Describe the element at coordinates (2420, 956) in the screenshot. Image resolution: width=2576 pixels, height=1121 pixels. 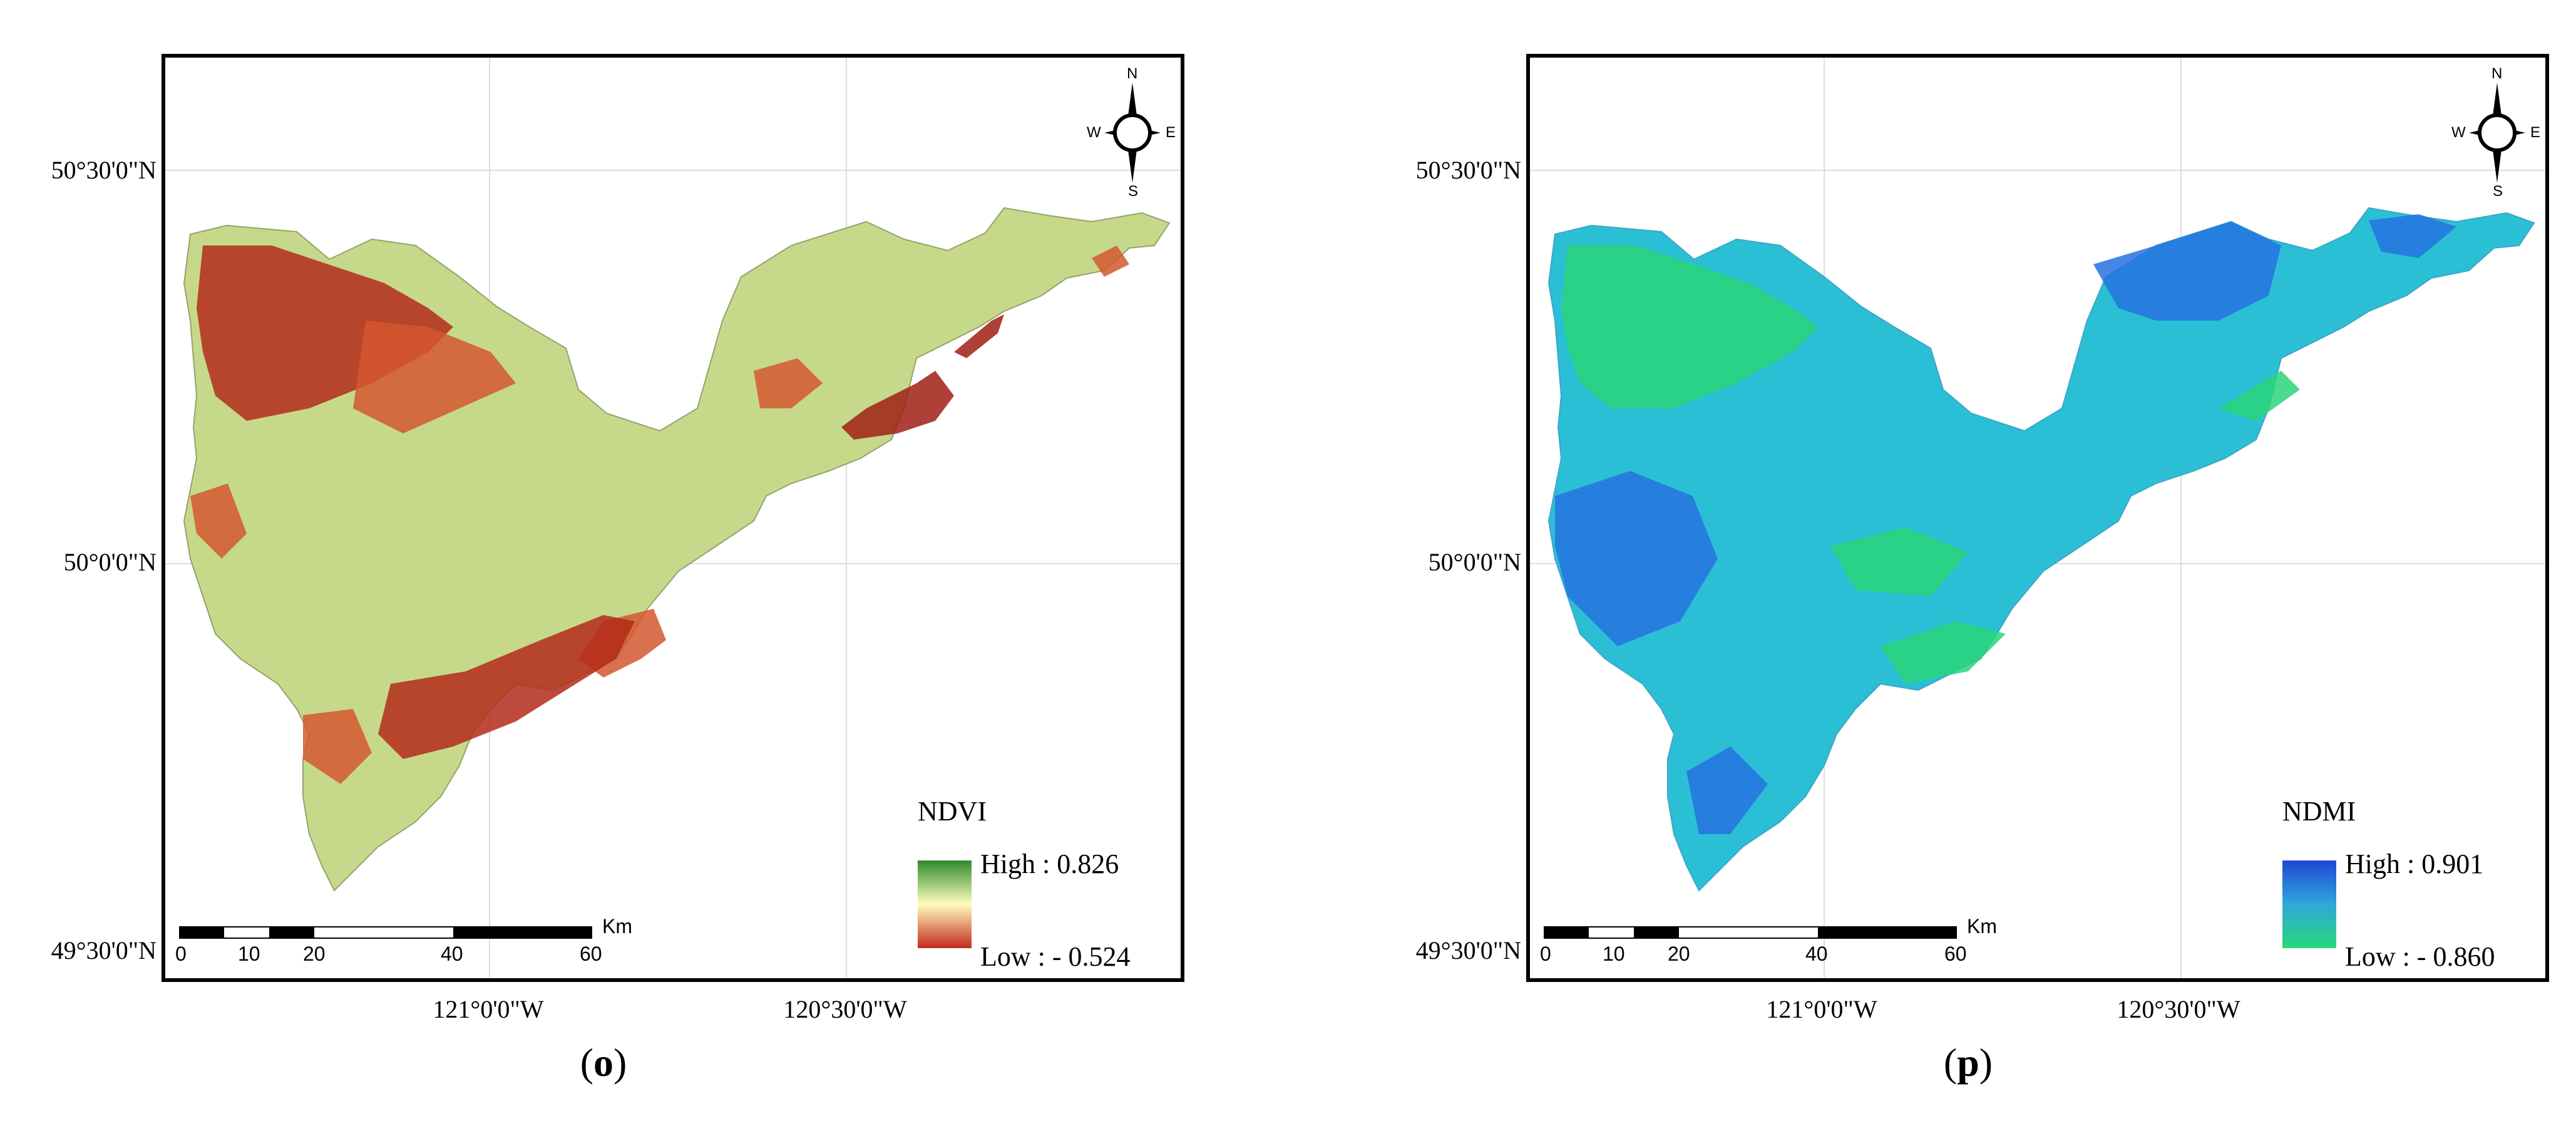
I see `legend-low: Low : - 0.860` at that location.